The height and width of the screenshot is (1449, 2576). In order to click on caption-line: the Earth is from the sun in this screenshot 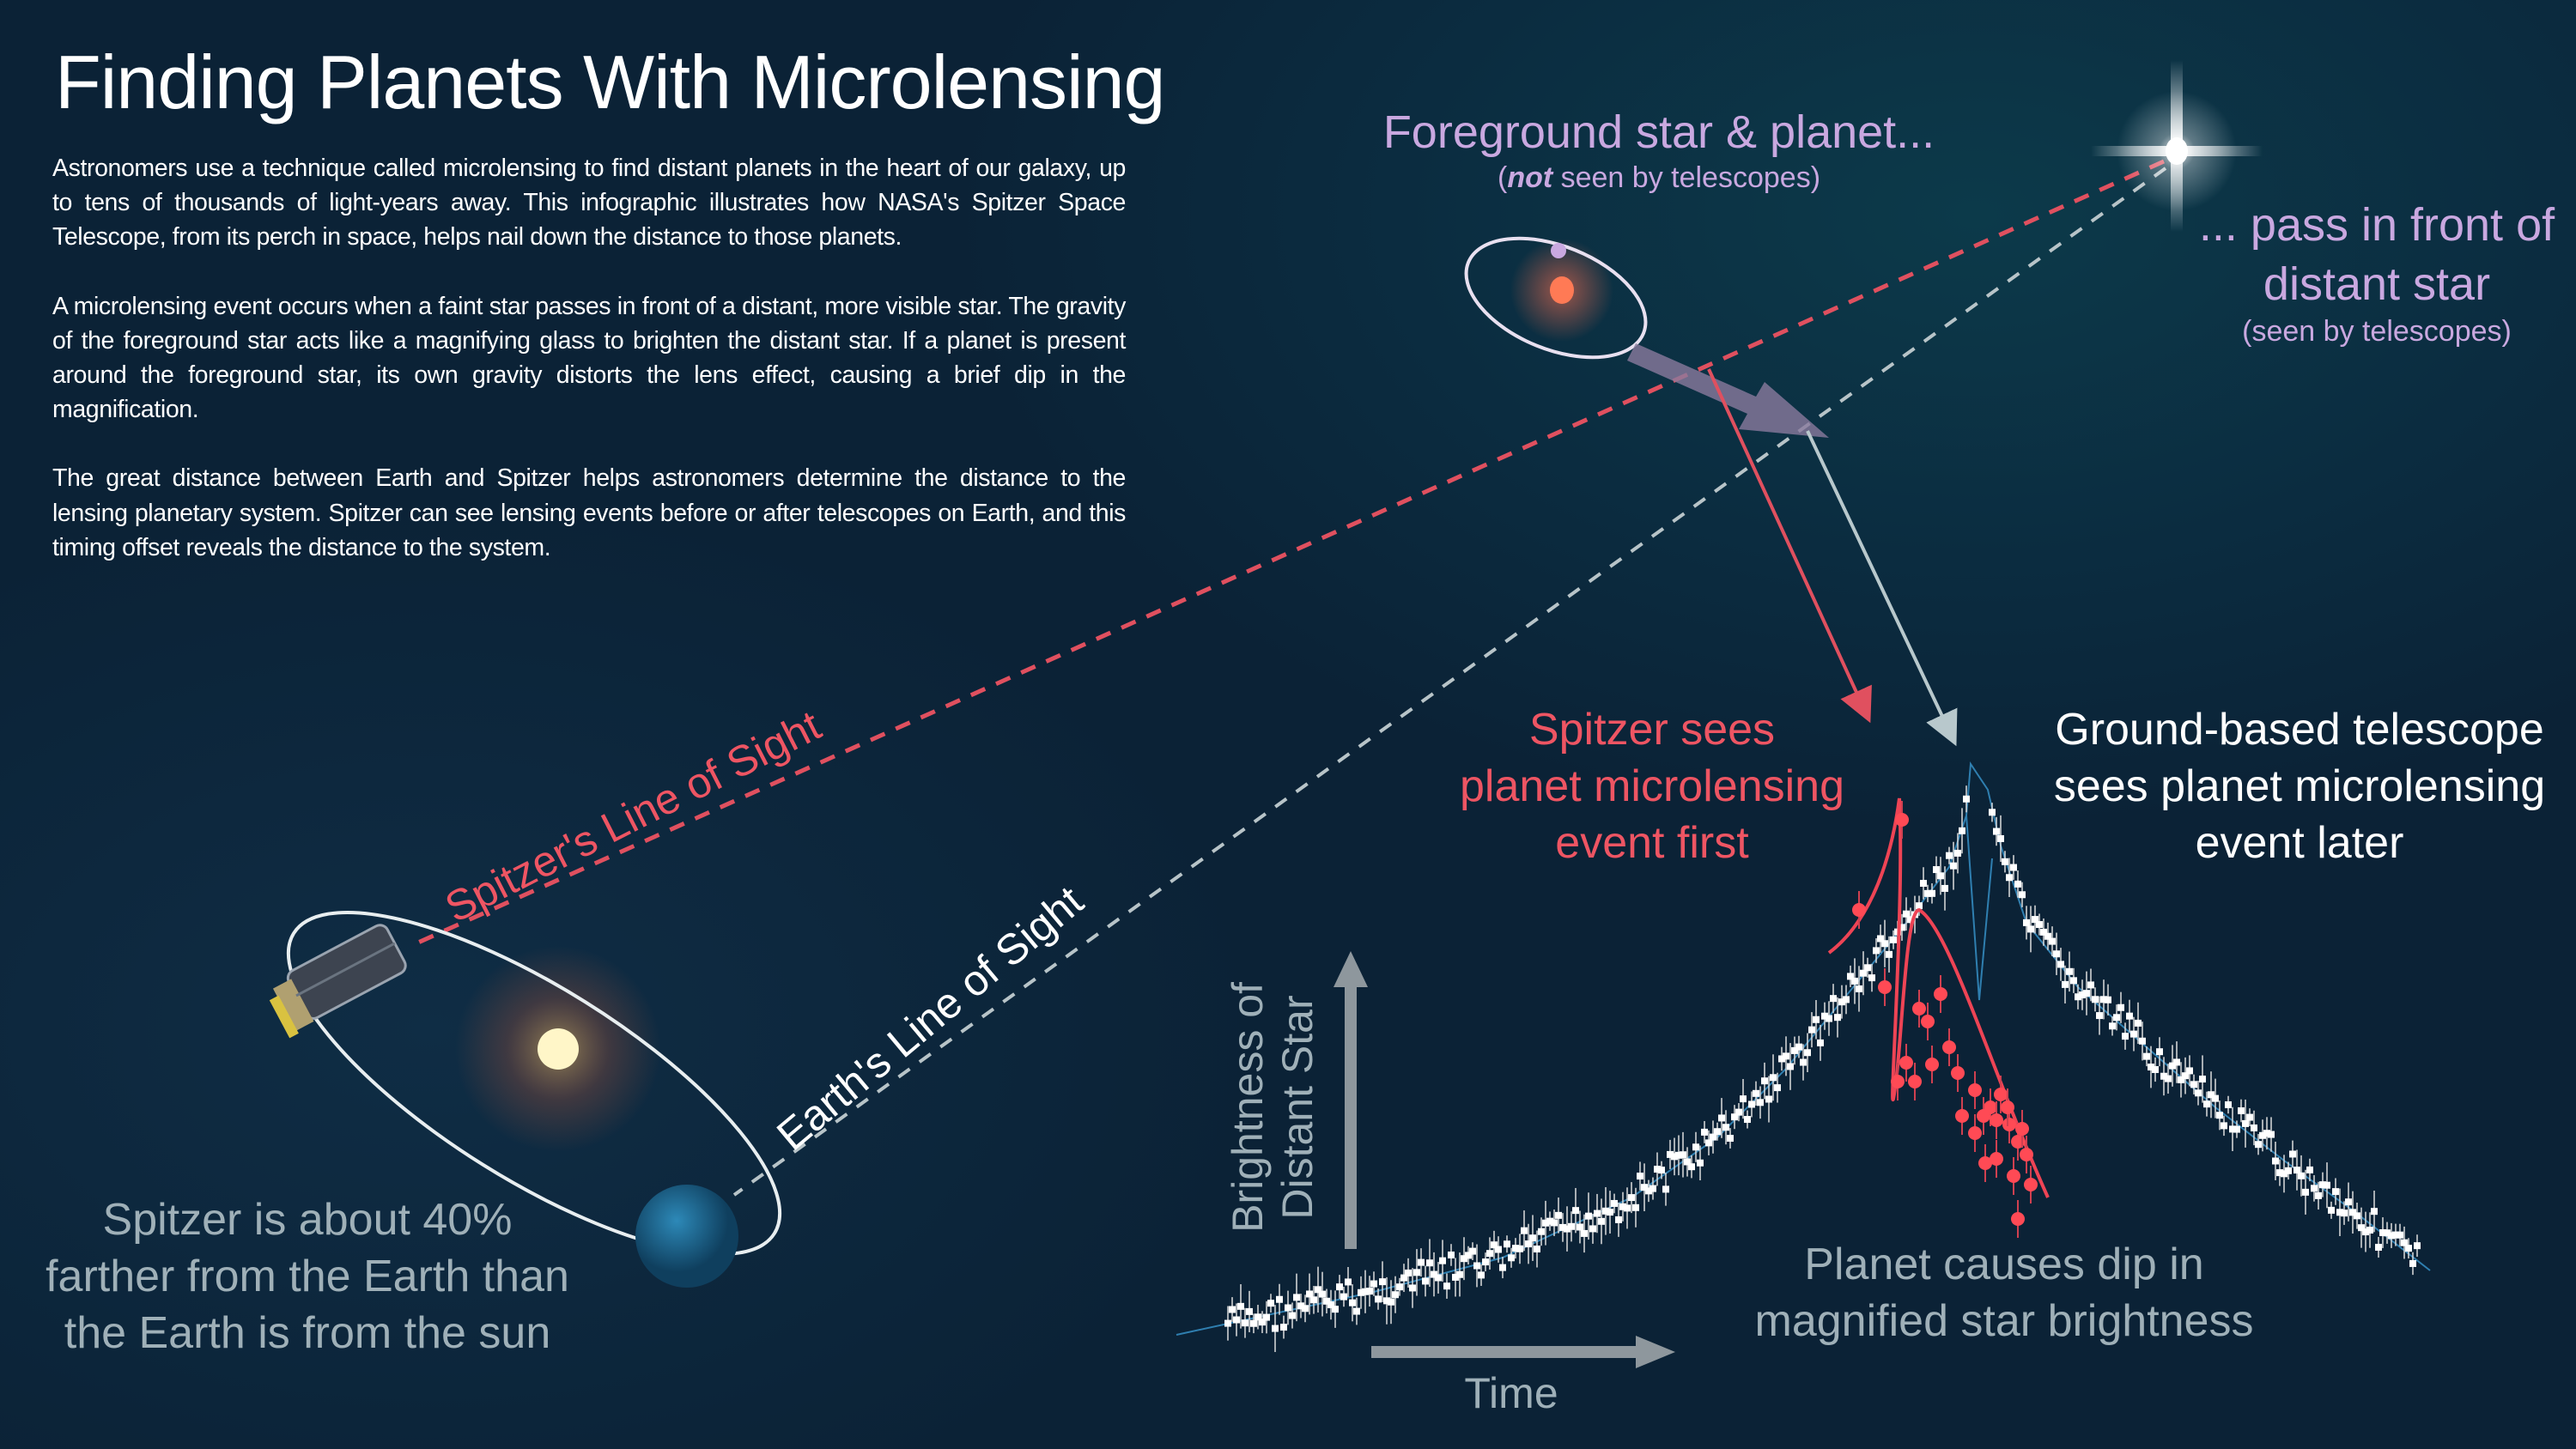, I will do `click(307, 1333)`.